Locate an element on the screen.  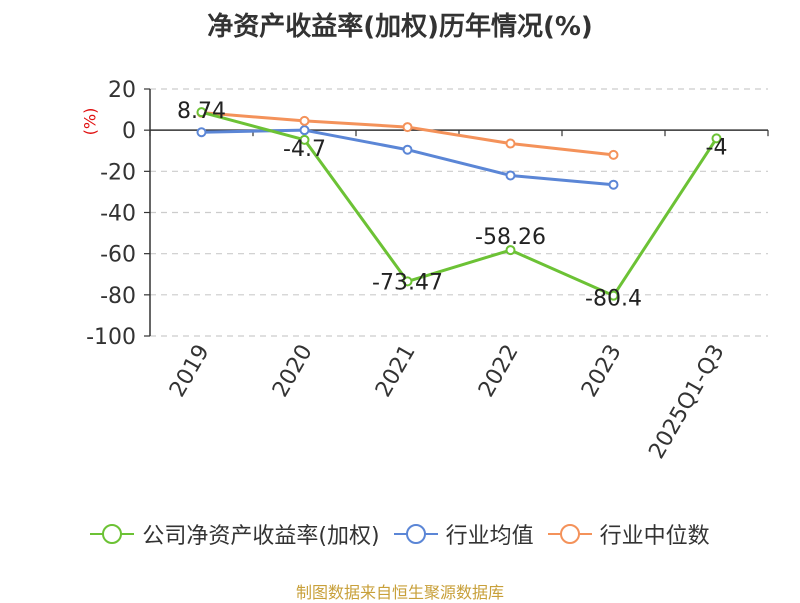
legend: 公司净资产收益率(加权) 行业均值 行业中位数 is located at coordinates (400, 534).